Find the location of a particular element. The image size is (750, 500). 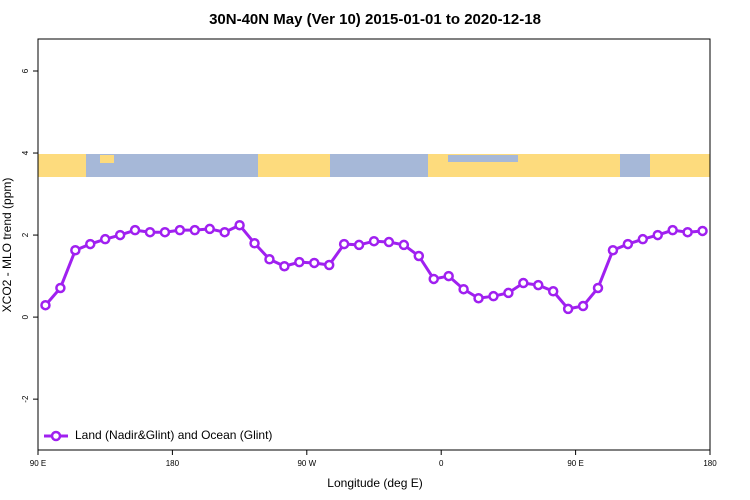

y-tick-label: 2 is located at coordinates (25, 234).